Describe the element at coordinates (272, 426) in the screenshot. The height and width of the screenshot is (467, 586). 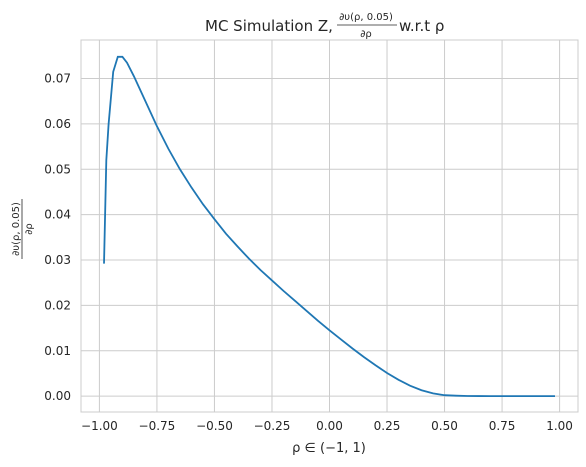
I see `x-tick-label: −0.25` at that location.